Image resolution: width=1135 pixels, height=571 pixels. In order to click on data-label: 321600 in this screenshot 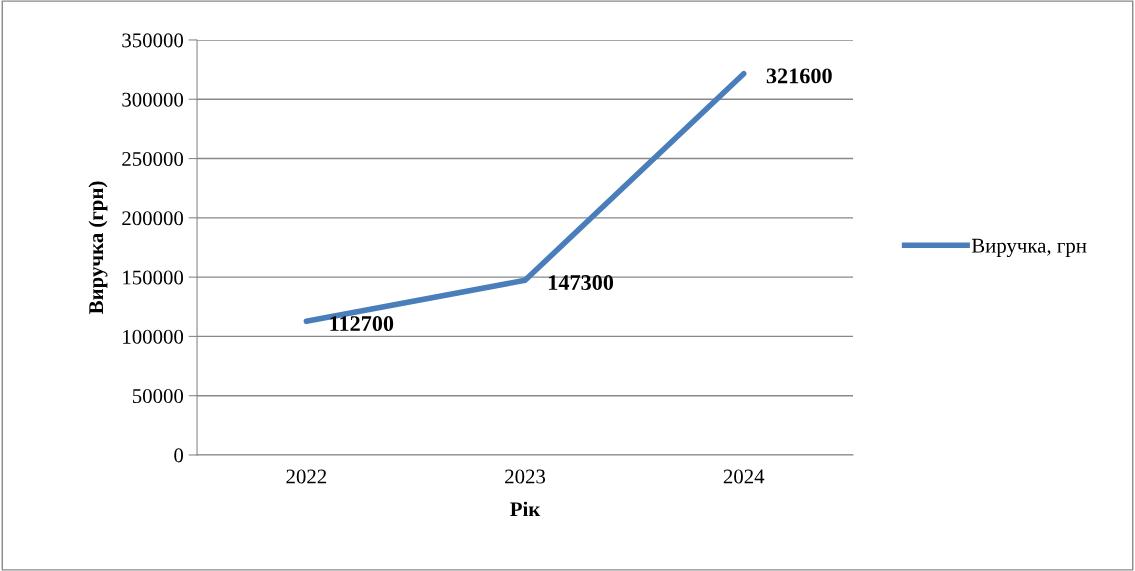, I will do `click(799, 76)`.